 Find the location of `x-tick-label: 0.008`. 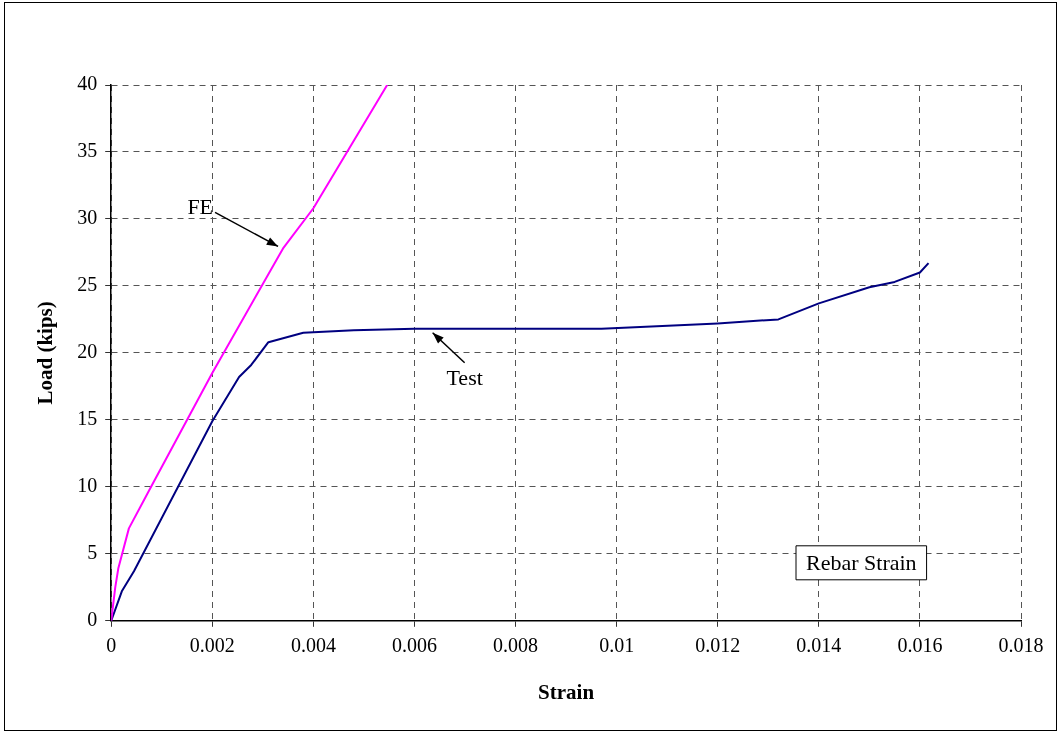

x-tick-label: 0.008 is located at coordinates (516, 645).